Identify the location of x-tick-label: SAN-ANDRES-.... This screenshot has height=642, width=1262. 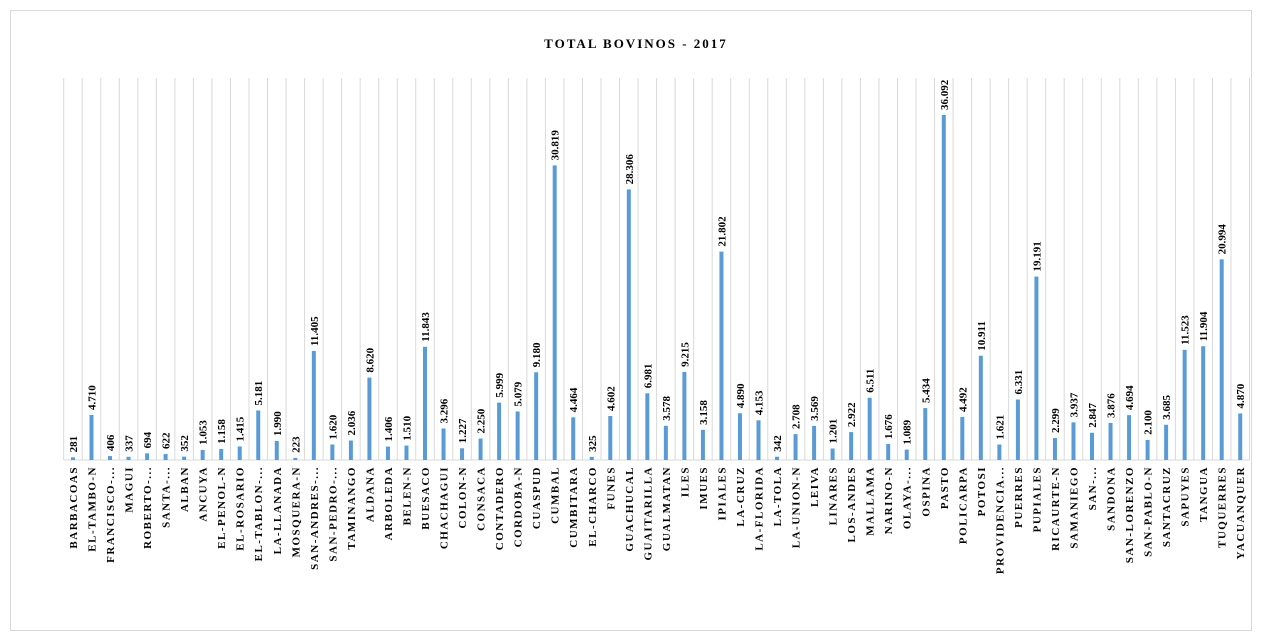
(315, 518).